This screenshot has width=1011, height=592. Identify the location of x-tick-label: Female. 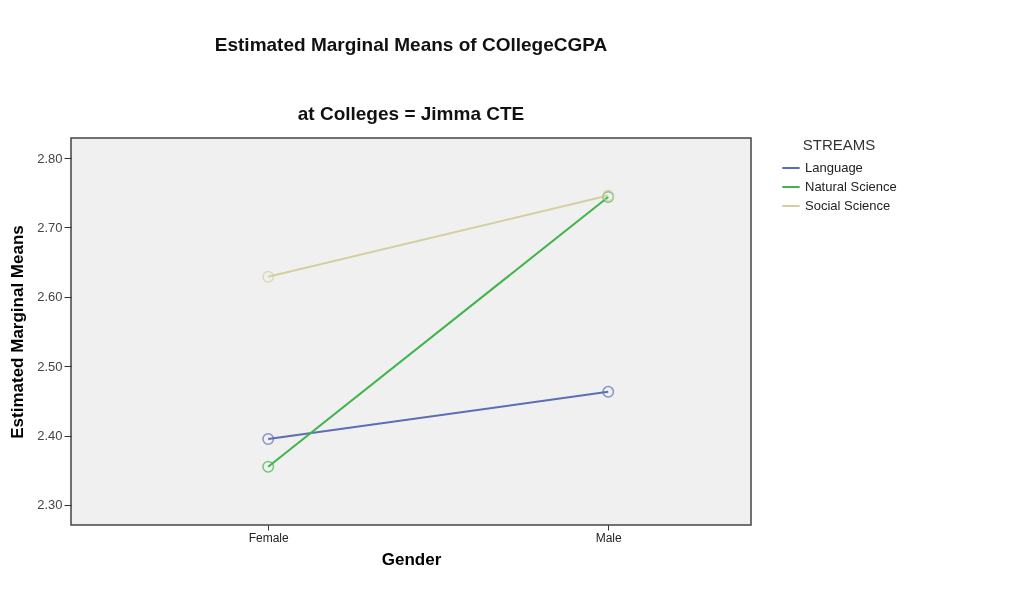
(269, 537).